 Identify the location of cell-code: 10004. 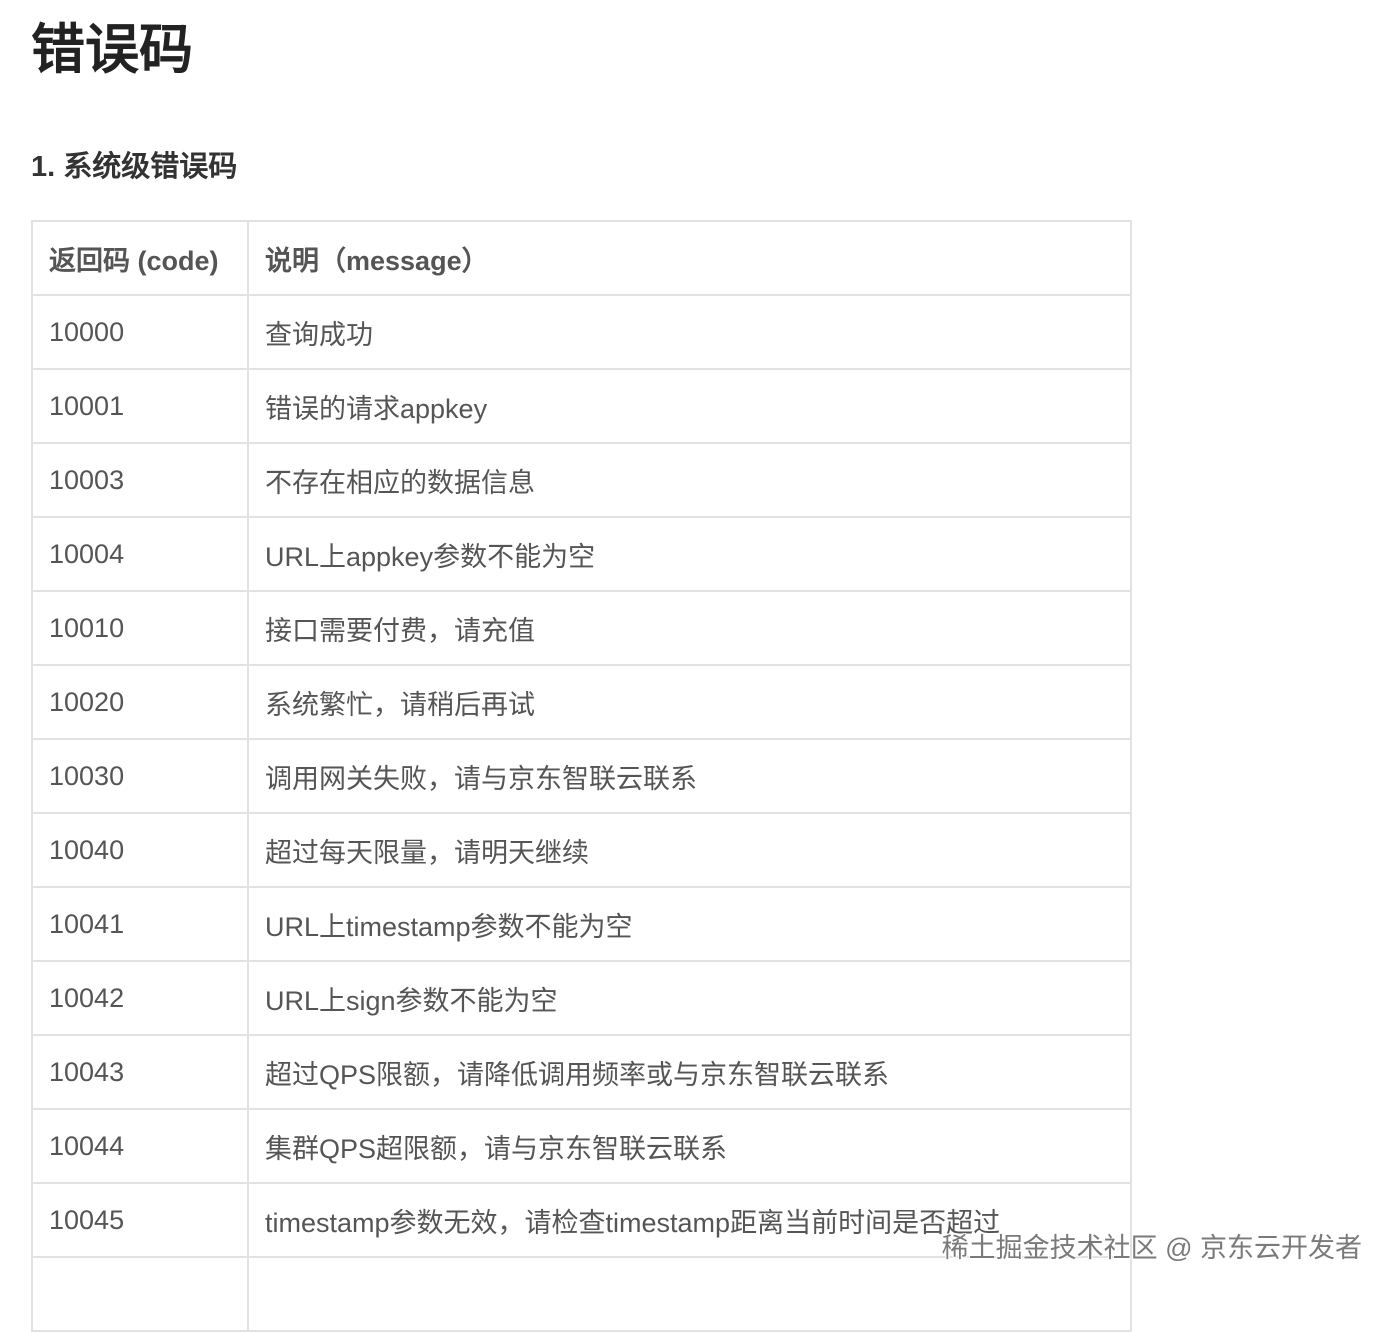
(140, 554).